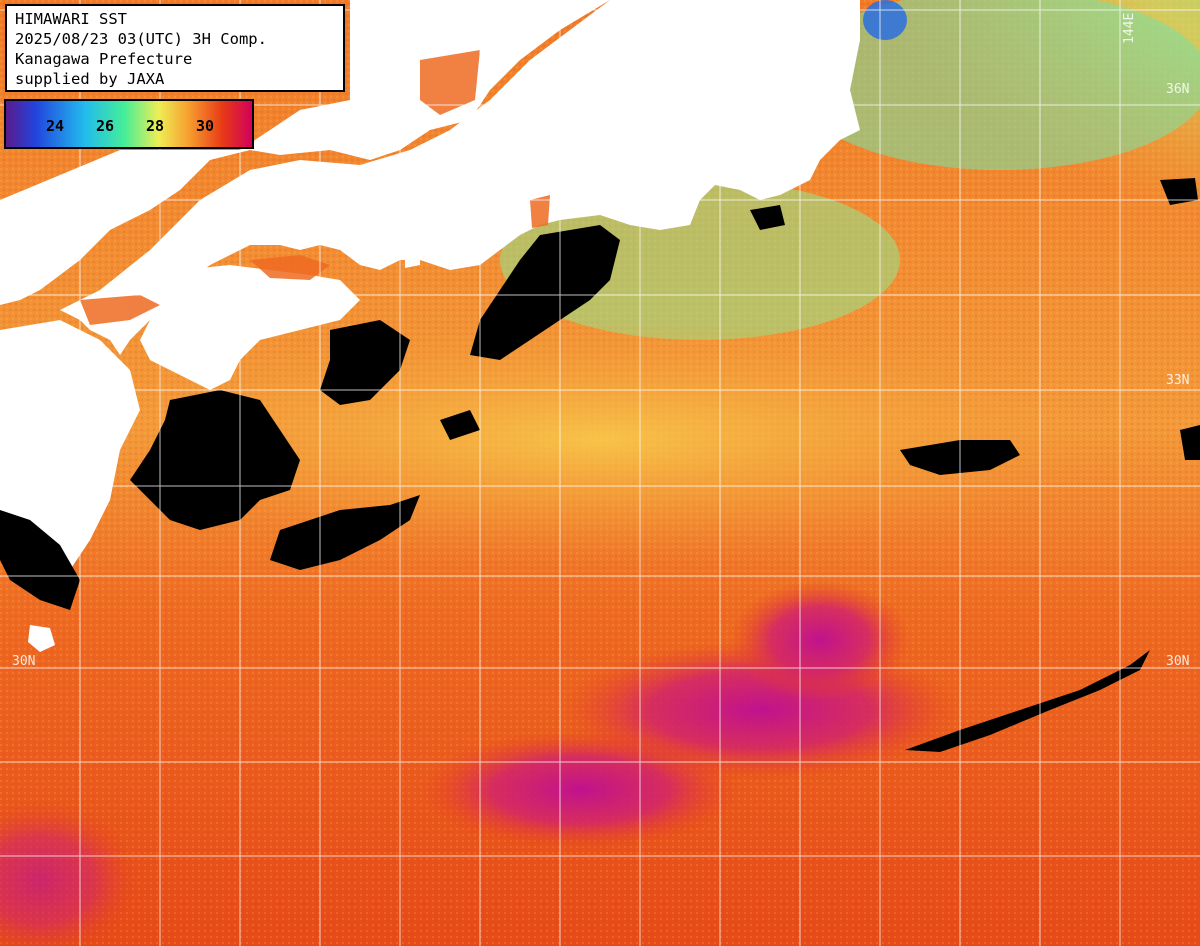 The image size is (1200, 946). I want to click on map-timestamp: 2025/08/23 03(UTC) 3H Comp., so click(141, 39).